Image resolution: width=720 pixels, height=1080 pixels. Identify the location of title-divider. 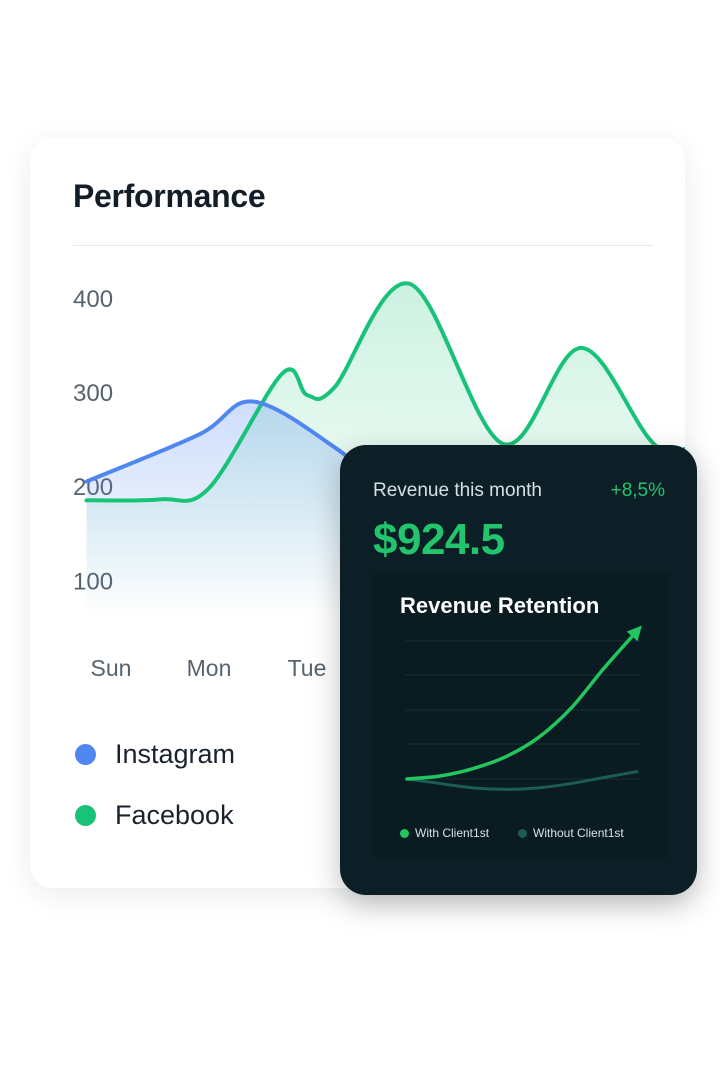
(363, 245).